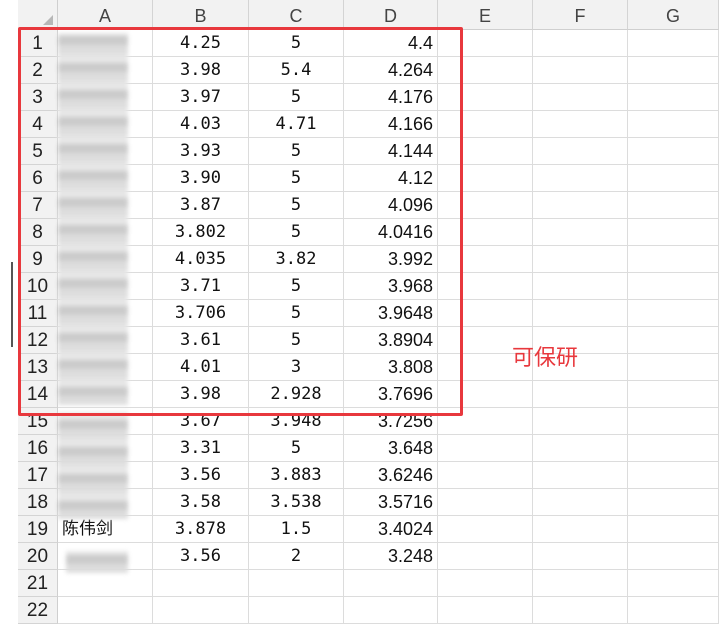  I want to click on row-header: 20, so click(38, 556).